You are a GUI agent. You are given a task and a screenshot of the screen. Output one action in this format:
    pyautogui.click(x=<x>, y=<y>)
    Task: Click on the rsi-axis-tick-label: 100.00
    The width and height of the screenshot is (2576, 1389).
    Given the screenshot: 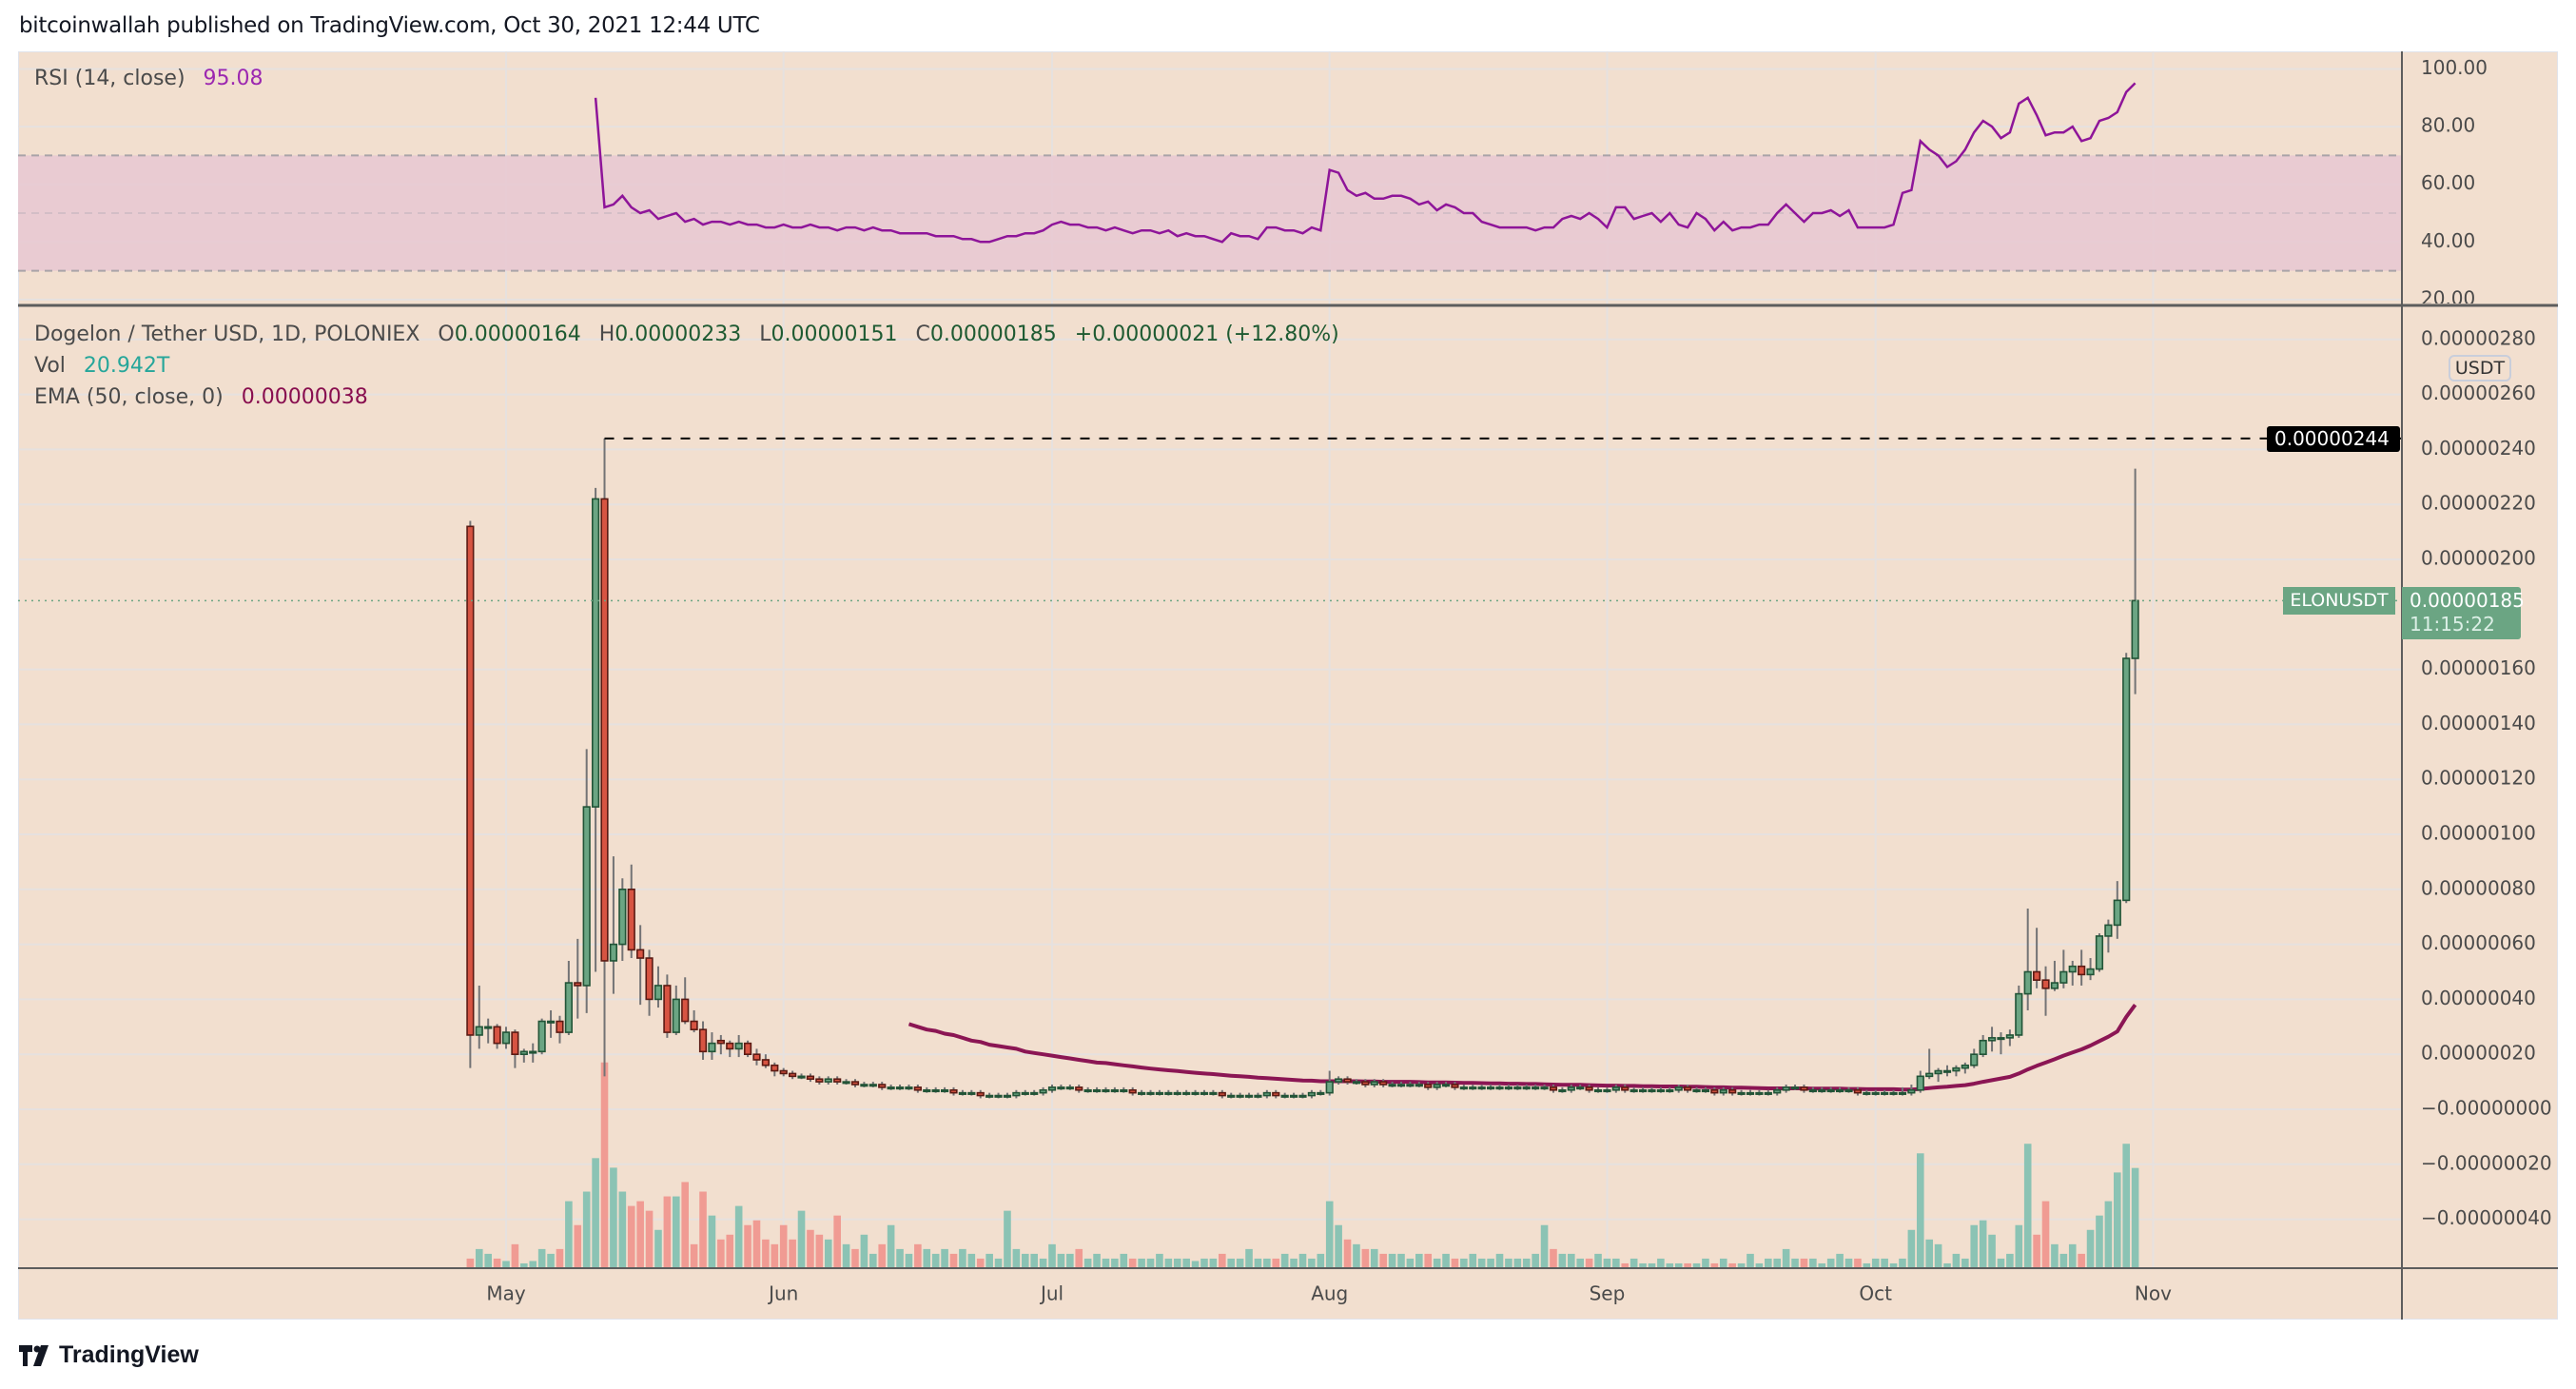 What is the action you would take?
    pyautogui.click(x=2455, y=67)
    